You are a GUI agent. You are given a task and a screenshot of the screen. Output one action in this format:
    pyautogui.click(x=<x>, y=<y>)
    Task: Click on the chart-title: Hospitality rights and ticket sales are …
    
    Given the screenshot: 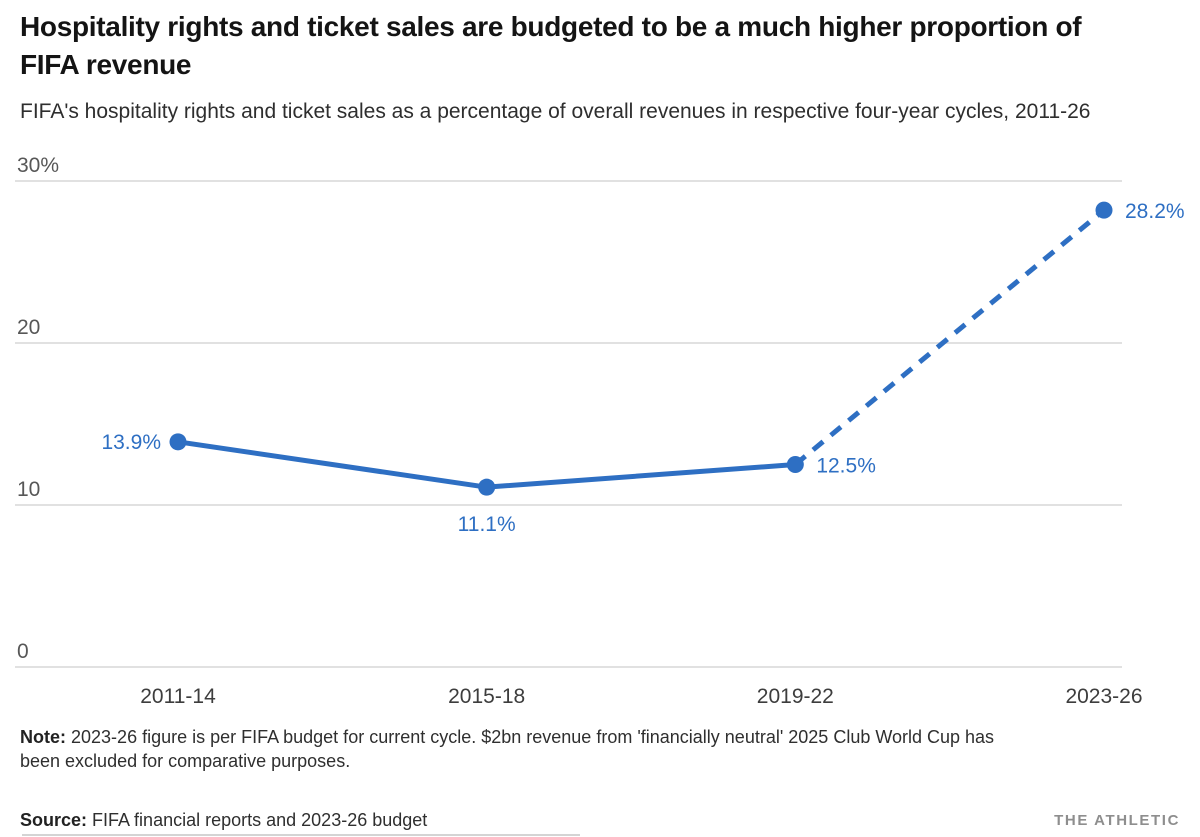 What is the action you would take?
    pyautogui.click(x=551, y=45)
    